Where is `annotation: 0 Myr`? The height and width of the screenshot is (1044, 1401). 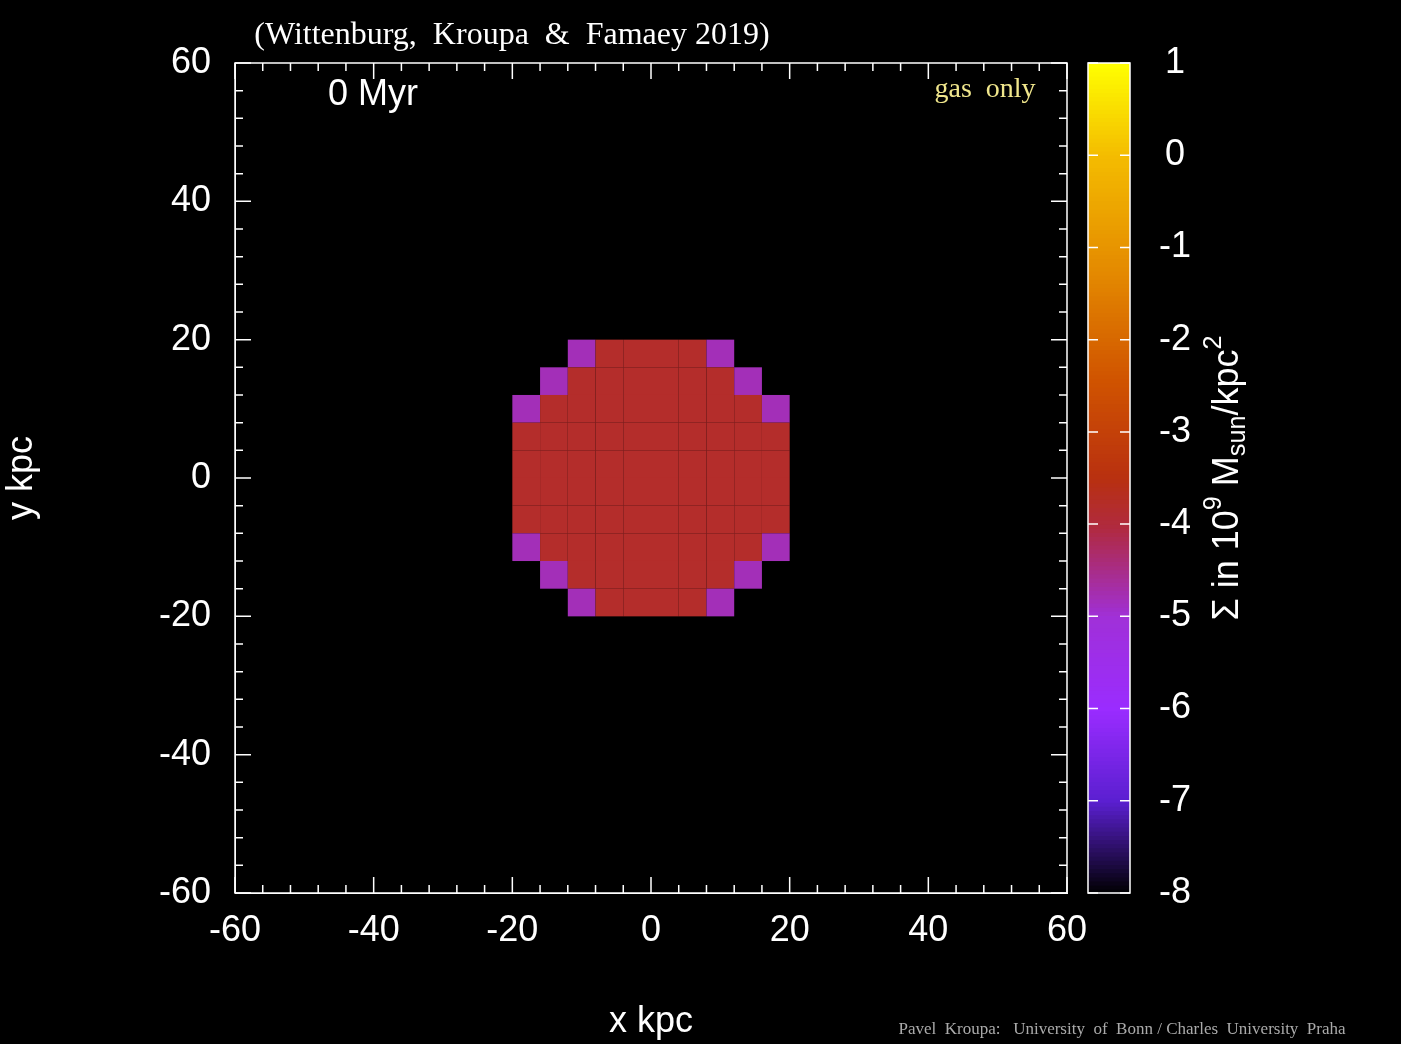 annotation: 0 Myr is located at coordinates (373, 92).